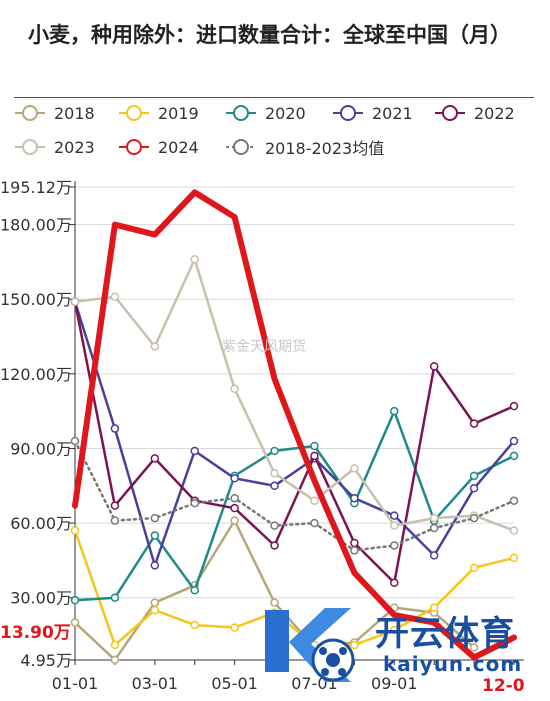  I want to click on series-line-avg, so click(294, 495).